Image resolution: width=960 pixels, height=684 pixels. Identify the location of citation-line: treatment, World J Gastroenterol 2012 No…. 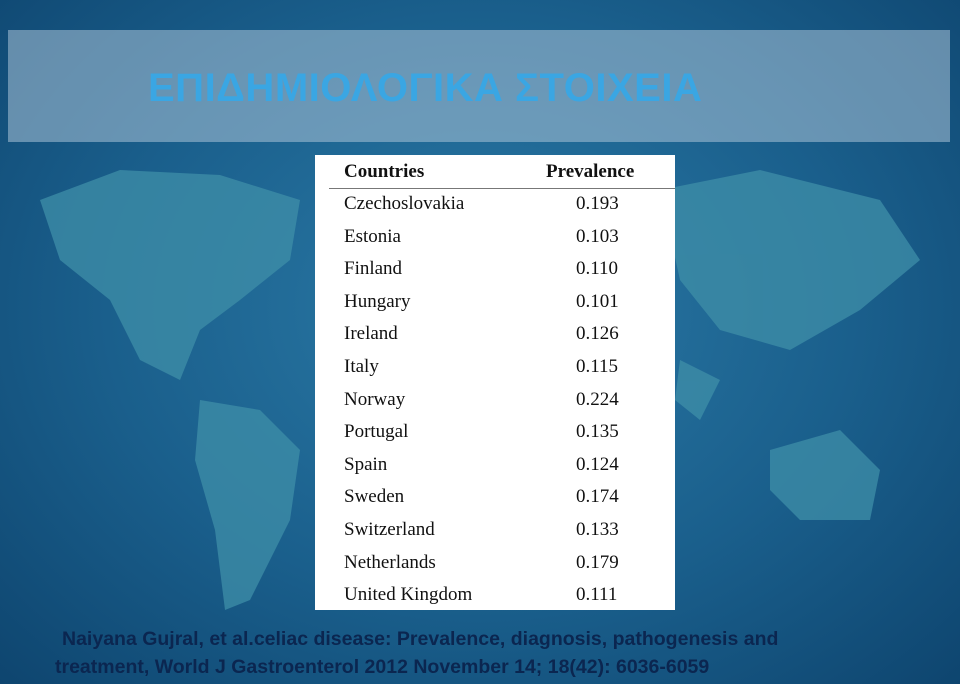
(382, 667).